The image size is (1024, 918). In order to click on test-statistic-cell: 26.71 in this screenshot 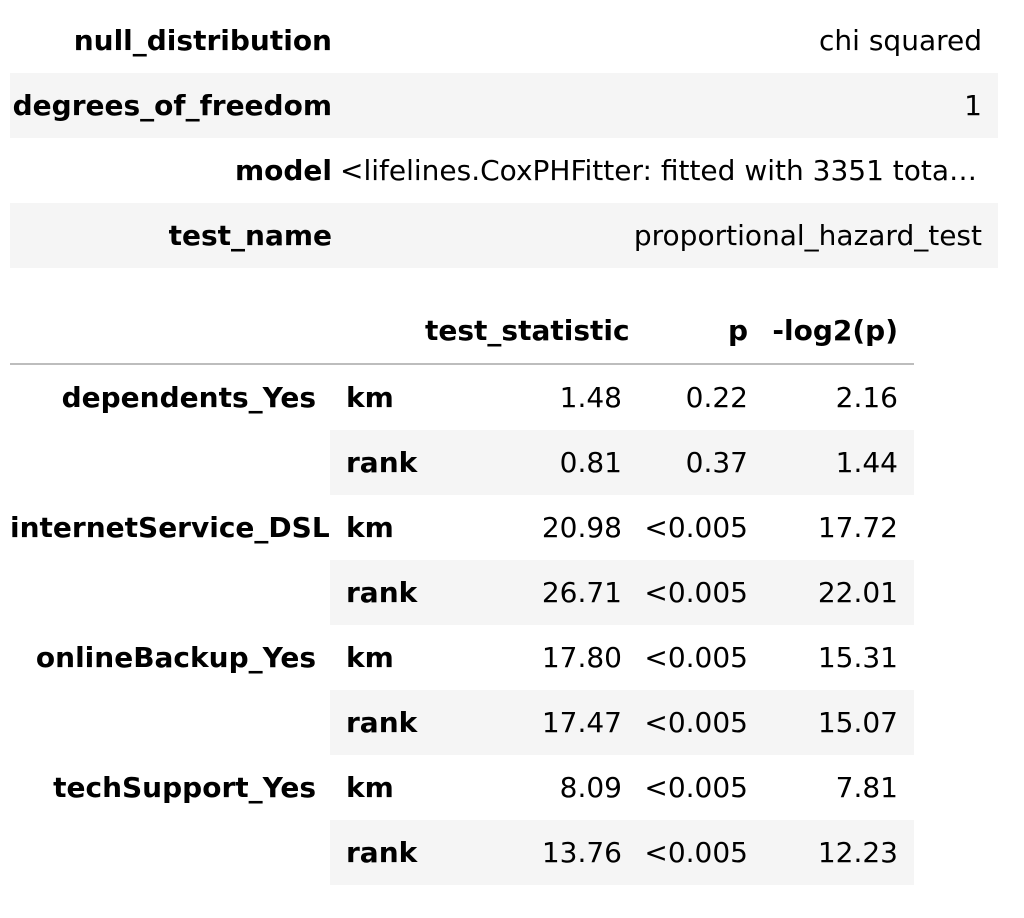, I will do `click(531, 592)`.